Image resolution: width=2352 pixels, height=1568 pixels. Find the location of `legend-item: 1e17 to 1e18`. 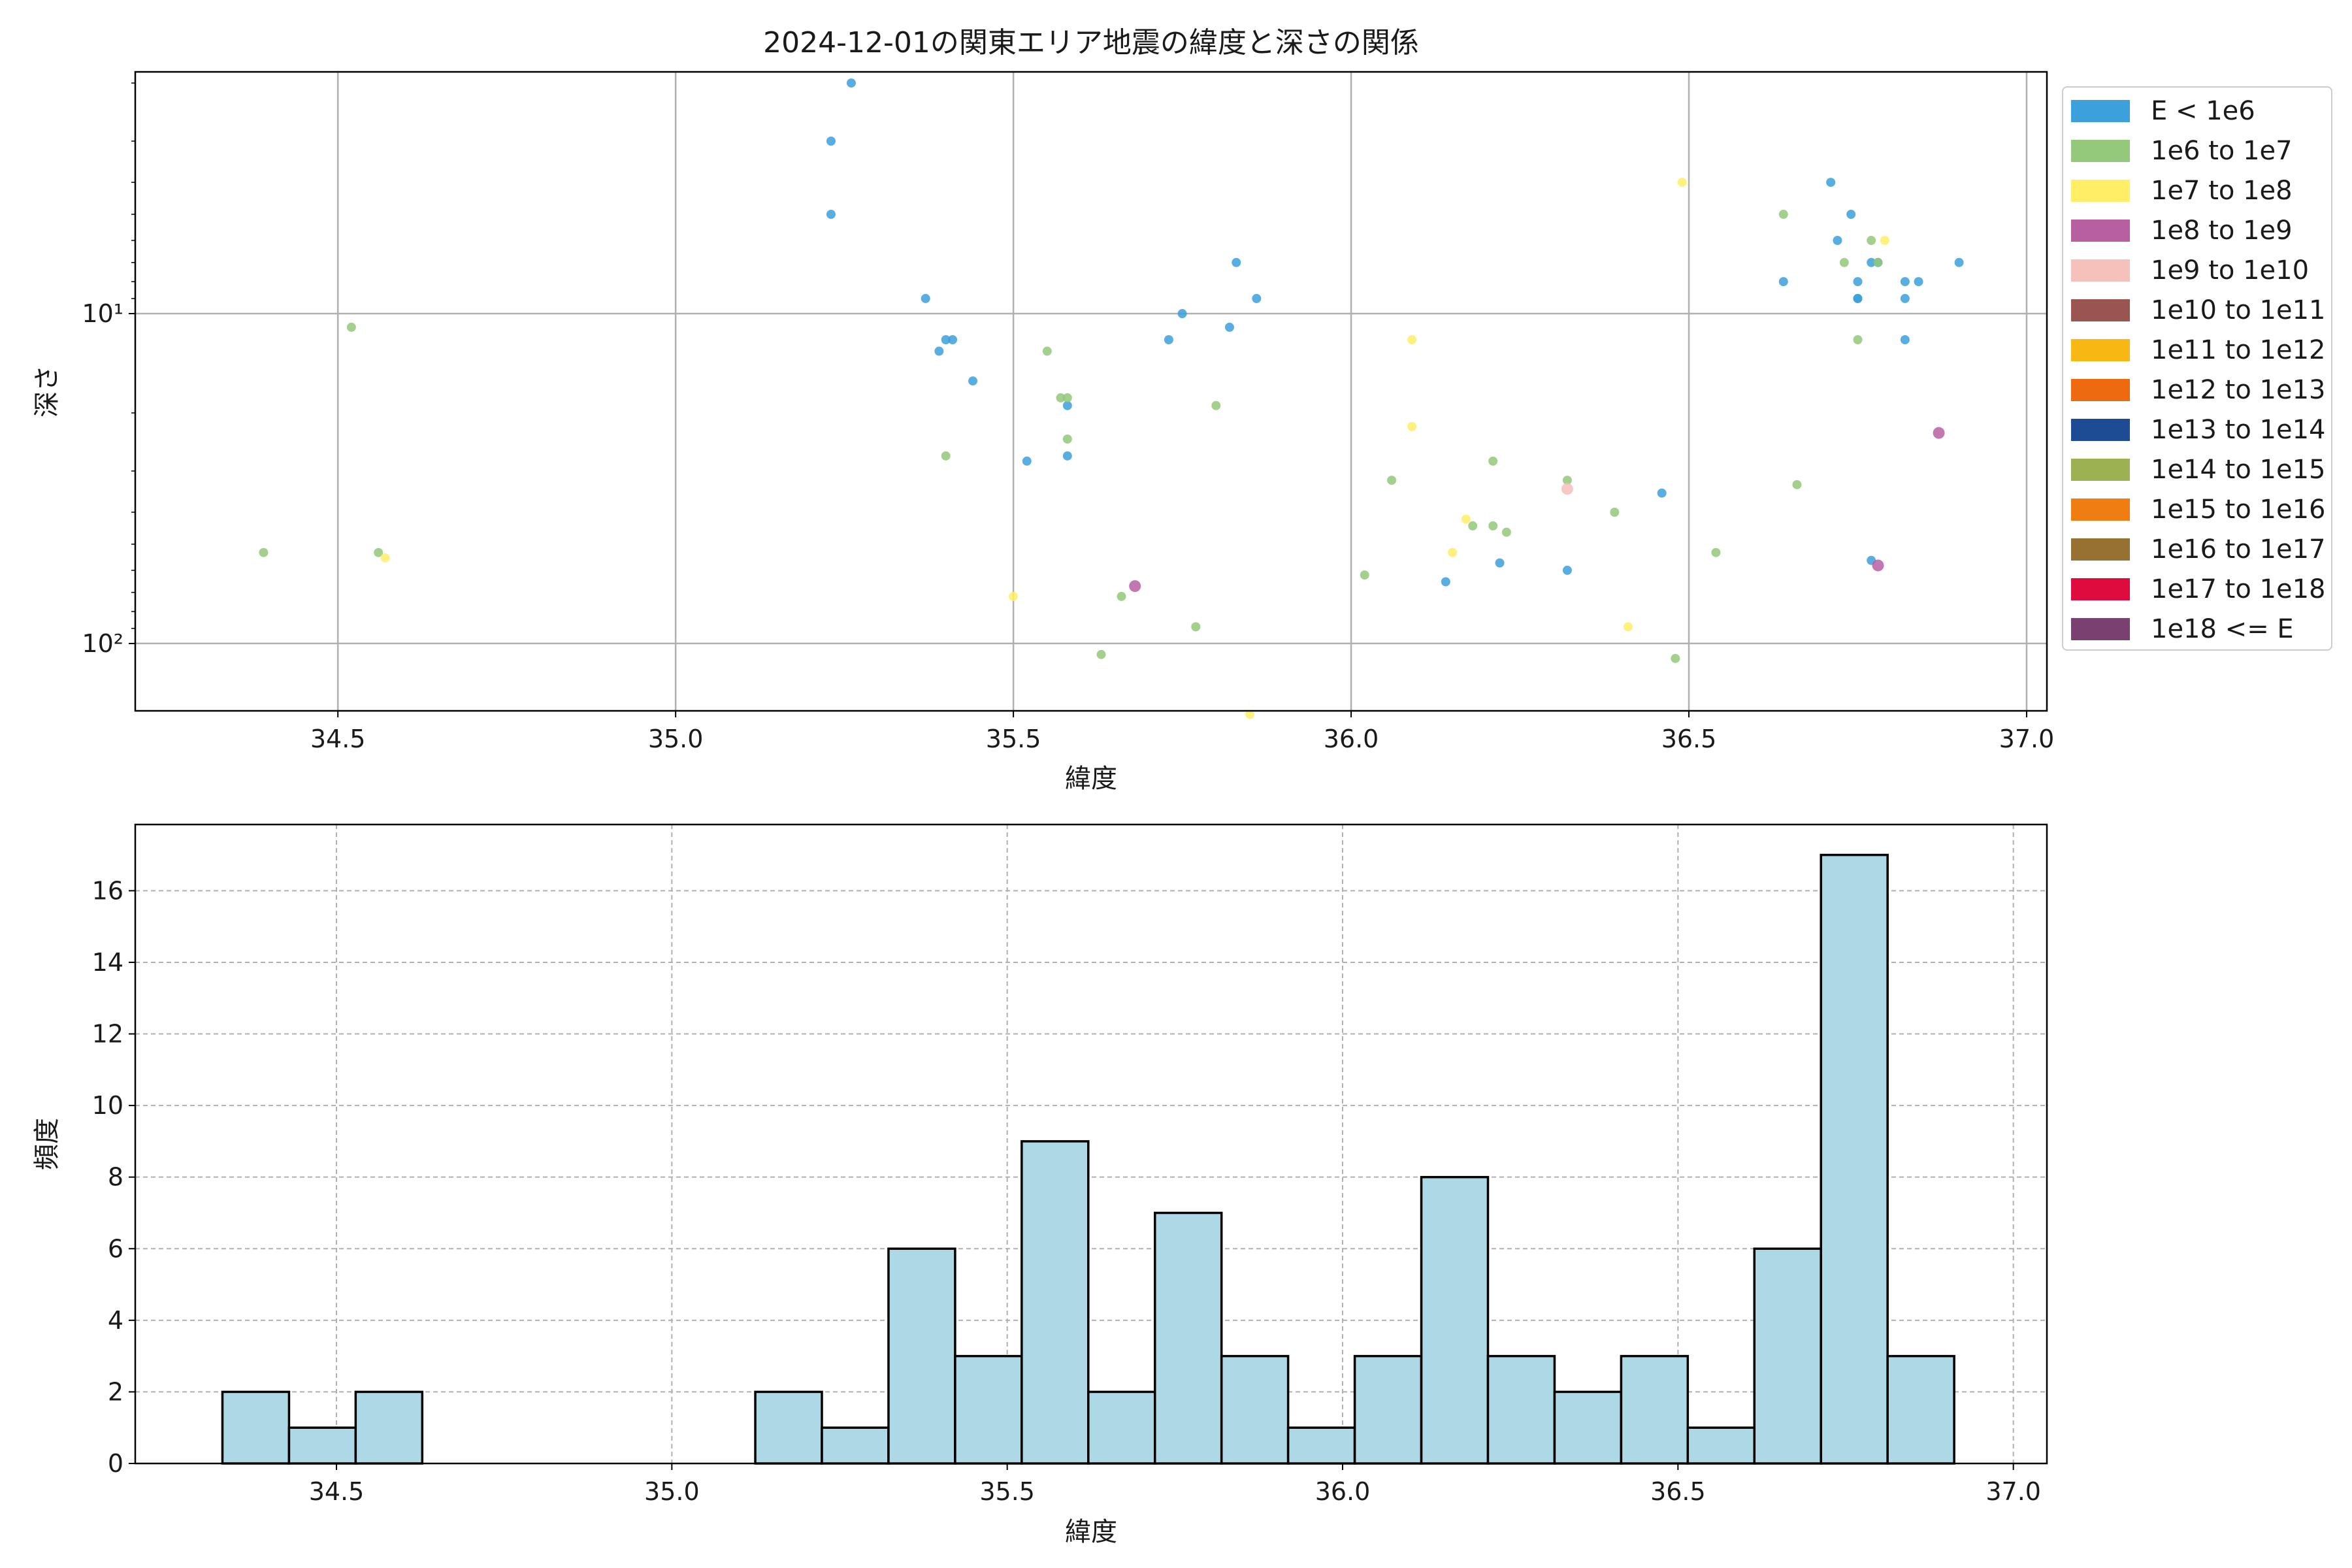

legend-item: 1e17 to 1e18 is located at coordinates (2198, 589).